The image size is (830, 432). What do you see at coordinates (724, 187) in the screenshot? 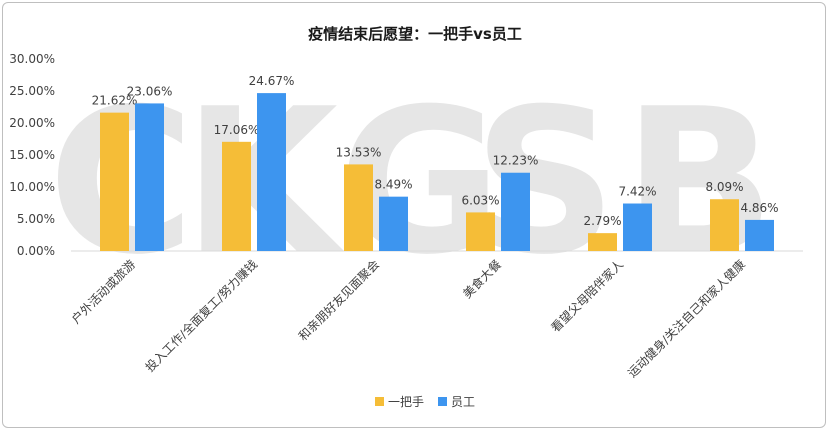
I see `data-label: 8.09%` at bounding box center [724, 187].